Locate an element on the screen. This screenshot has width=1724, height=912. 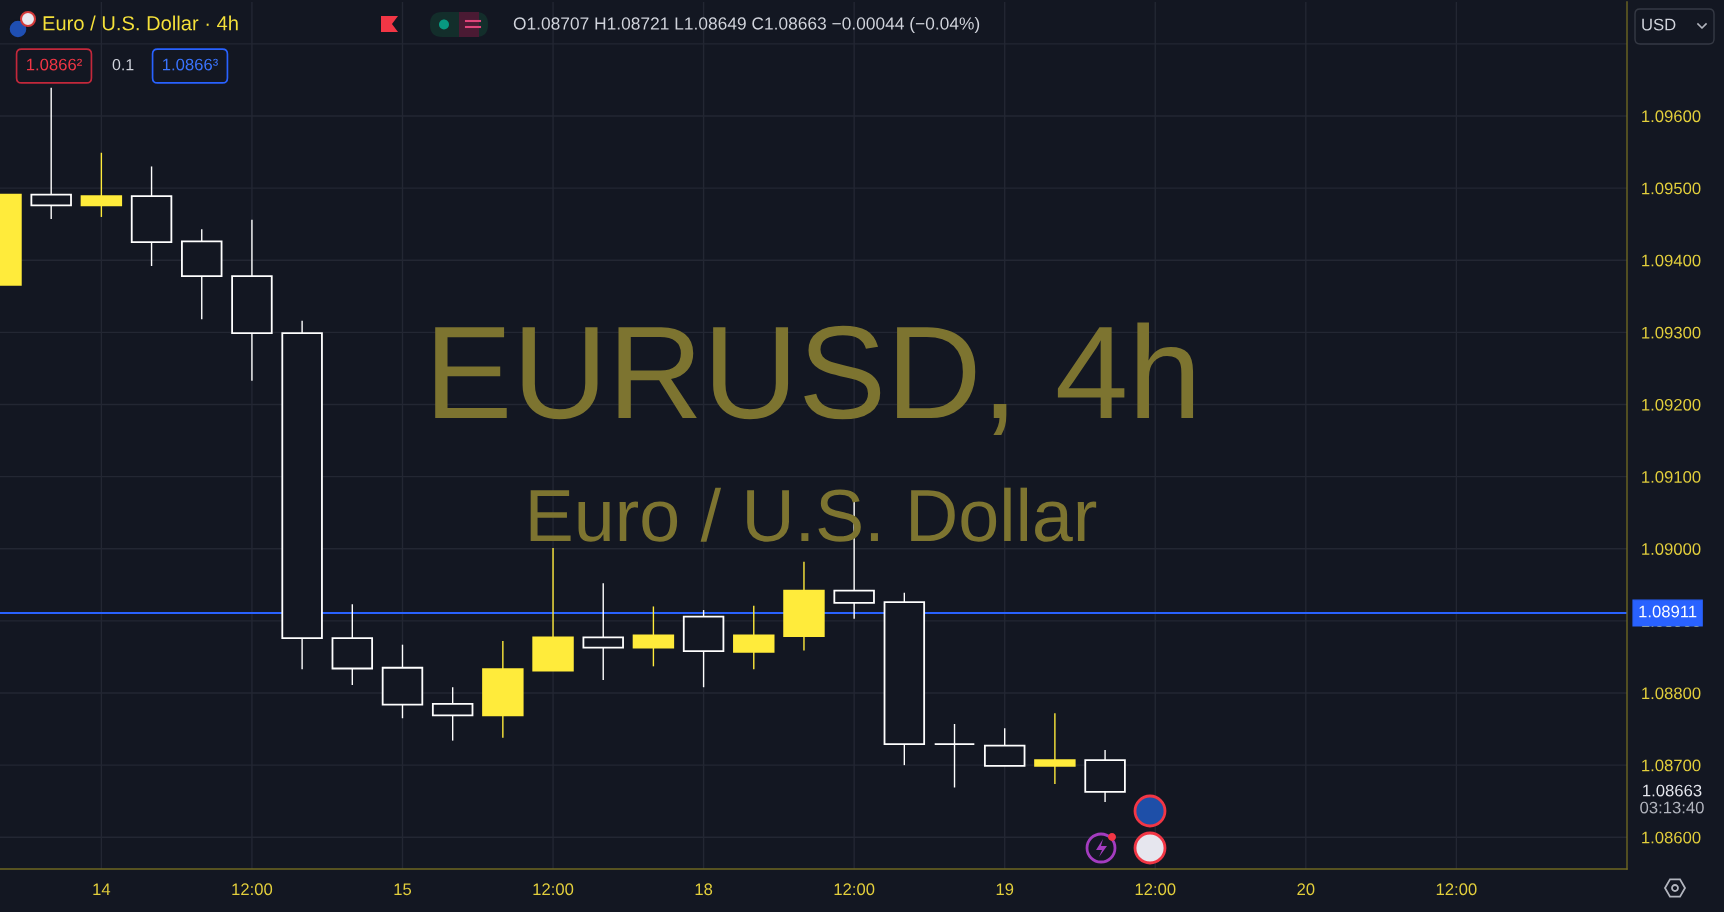
annotation: 0.1 is located at coordinates (123, 64).